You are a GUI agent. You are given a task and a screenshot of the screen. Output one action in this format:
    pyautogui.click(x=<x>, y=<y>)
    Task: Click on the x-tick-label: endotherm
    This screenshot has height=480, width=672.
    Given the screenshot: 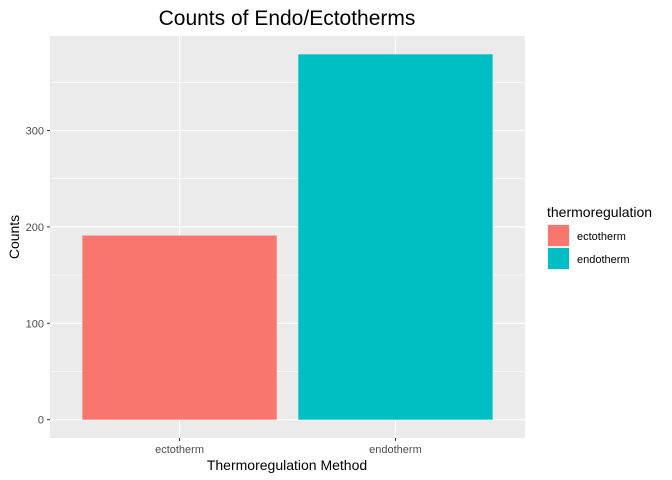 What is the action you would take?
    pyautogui.click(x=395, y=450)
    